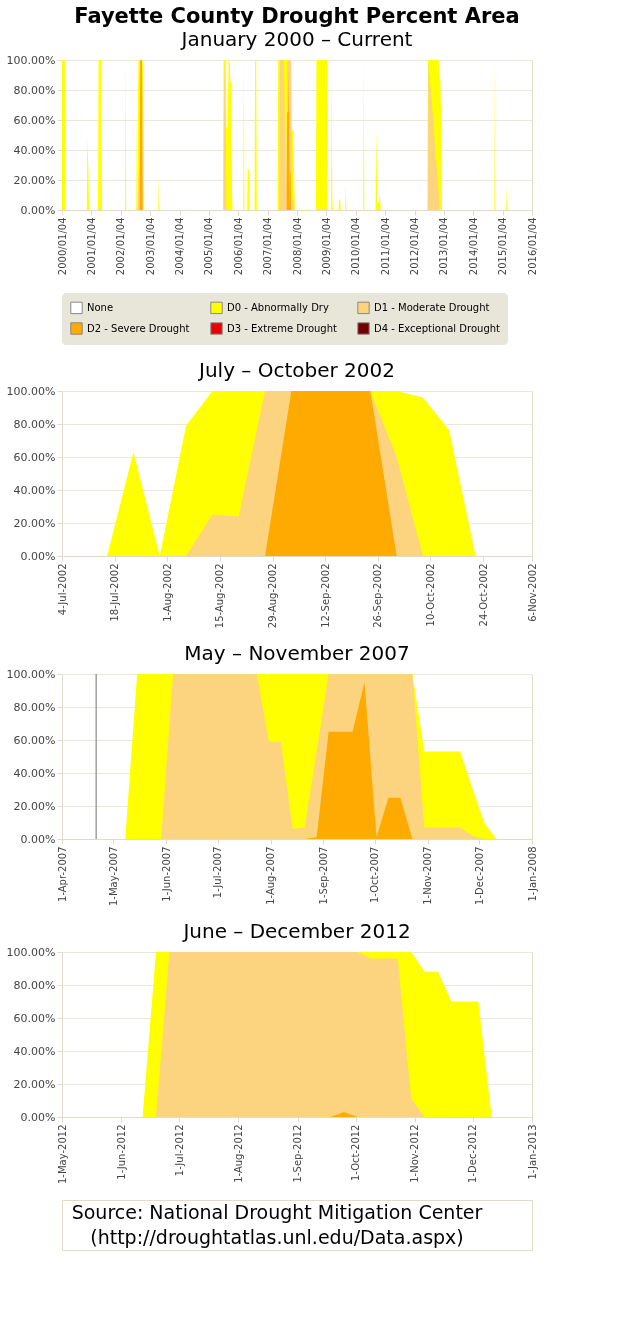 The image size is (618, 1336). Describe the element at coordinates (503, 246) in the screenshot. I see `x-tick-label: 2015/01/04` at that location.